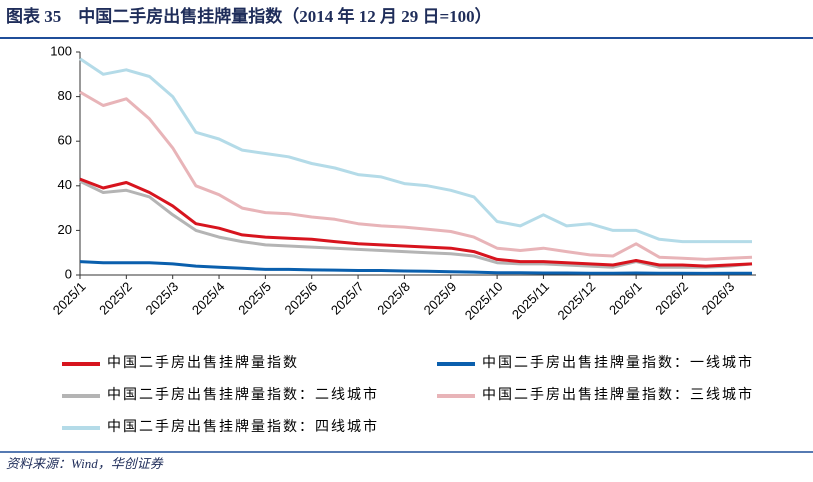 Image resolution: width=813 pixels, height=482 pixels. What do you see at coordinates (65, 184) in the screenshot?
I see `y-tick-label: 40` at bounding box center [65, 184].